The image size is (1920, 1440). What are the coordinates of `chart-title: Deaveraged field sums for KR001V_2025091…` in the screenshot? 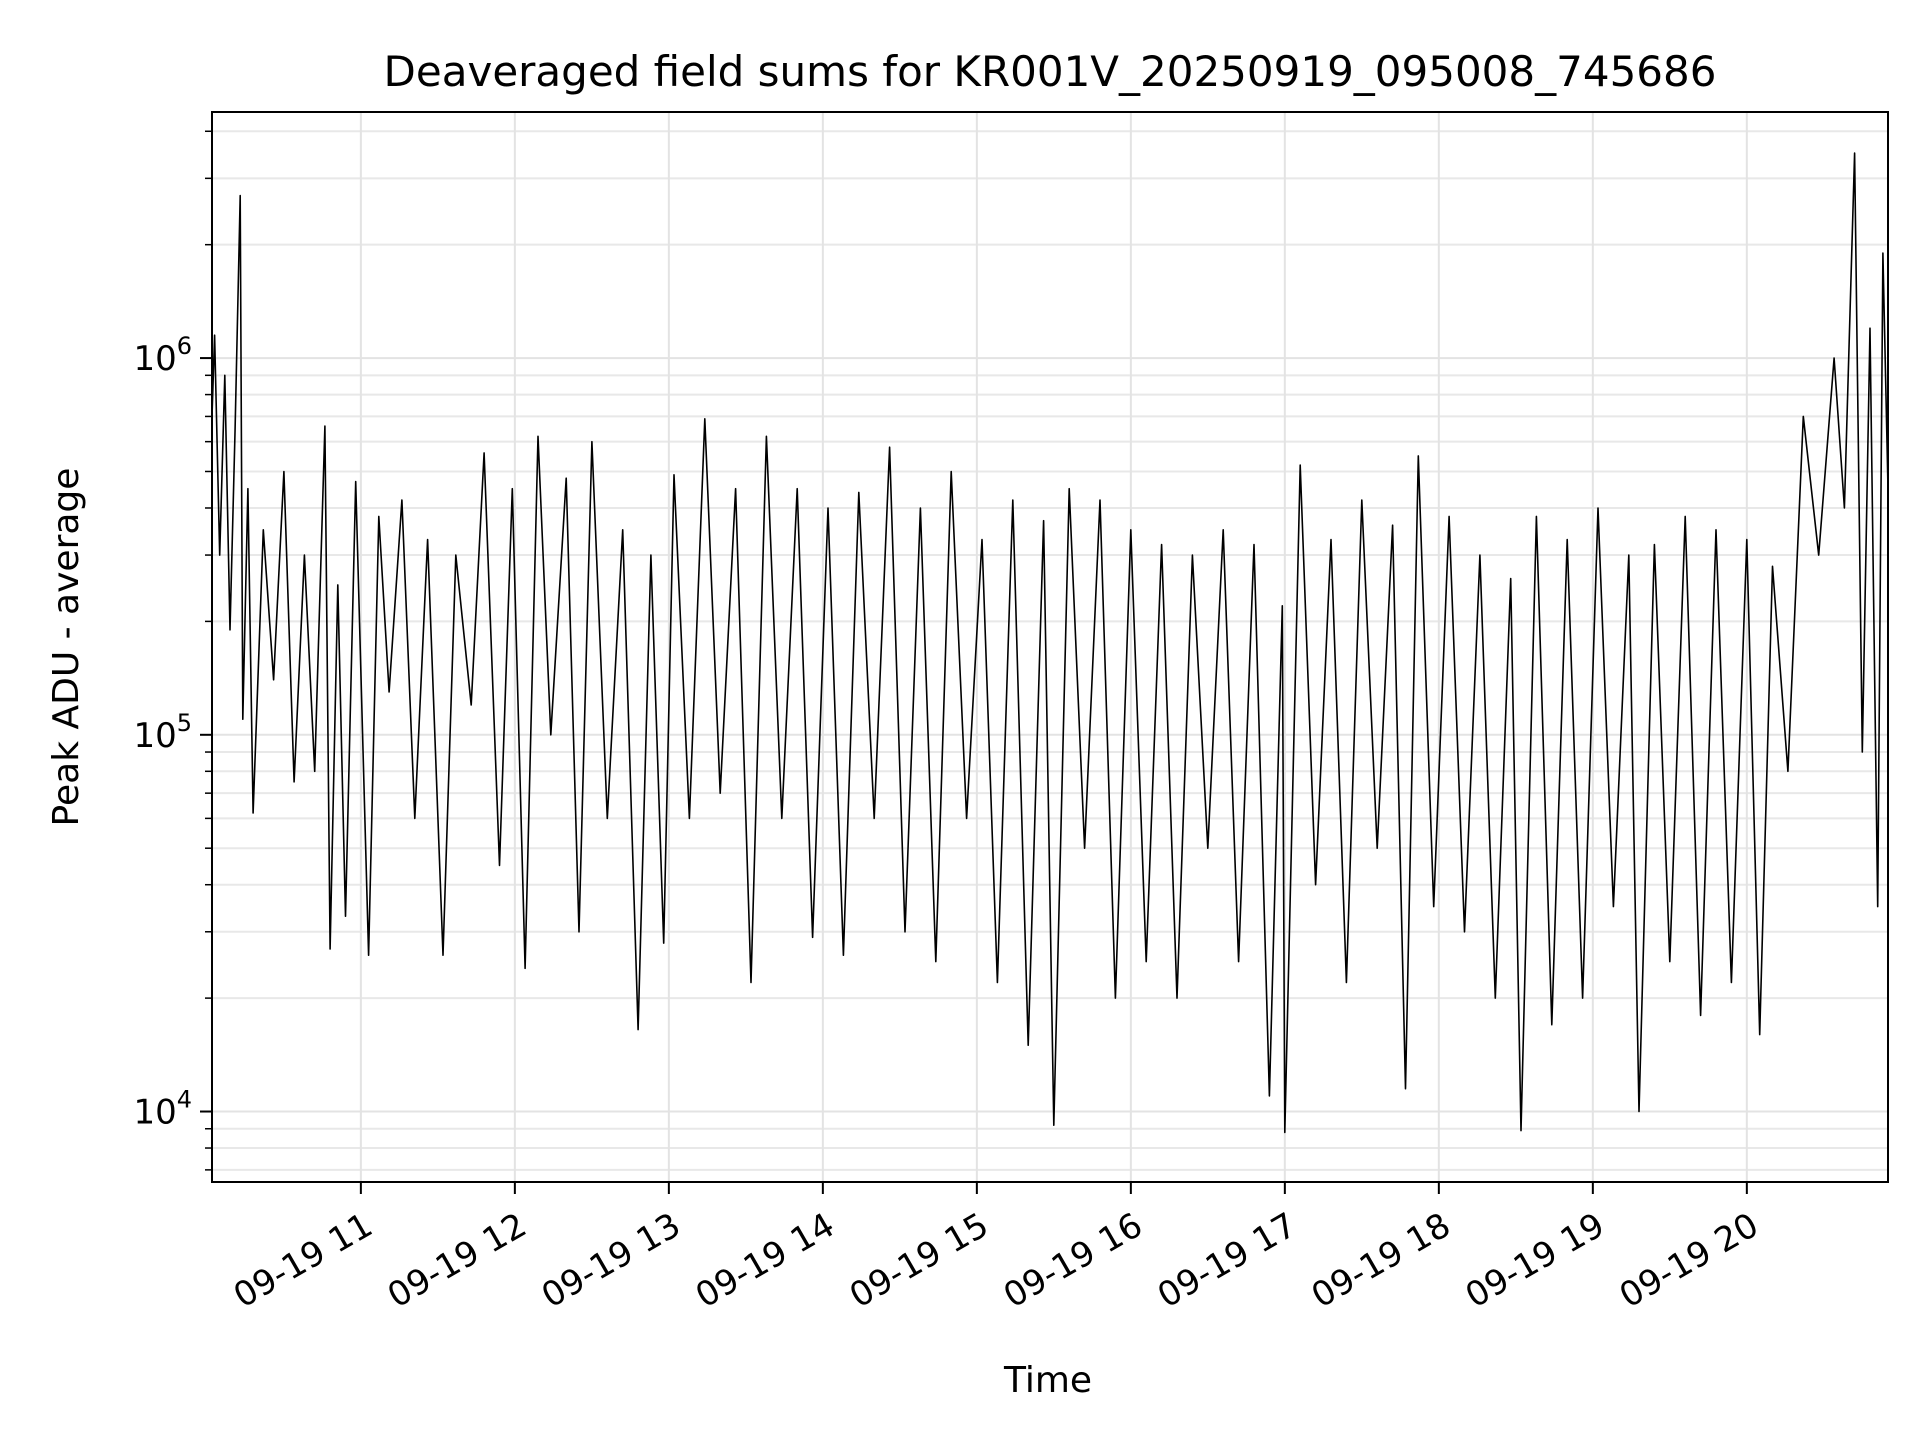 It's located at (1050, 71).